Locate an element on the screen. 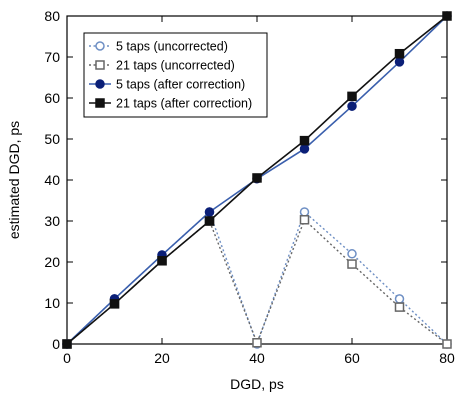 This screenshot has height=399, width=455. y-tick-label-8: 80 is located at coordinates (52, 16).